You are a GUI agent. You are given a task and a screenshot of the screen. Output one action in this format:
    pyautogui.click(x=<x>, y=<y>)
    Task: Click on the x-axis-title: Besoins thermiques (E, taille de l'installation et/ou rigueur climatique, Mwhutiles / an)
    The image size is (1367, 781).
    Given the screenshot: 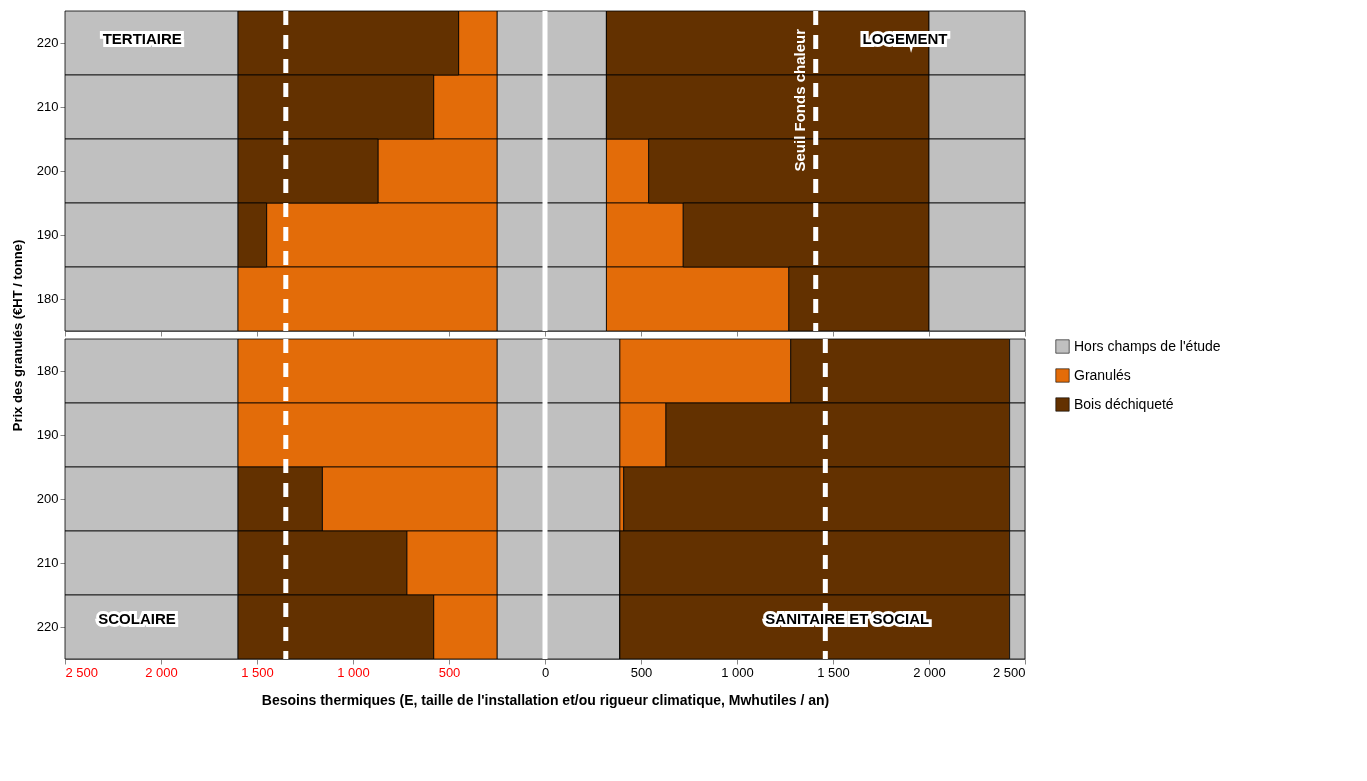 What is the action you would take?
    pyautogui.click(x=545, y=699)
    